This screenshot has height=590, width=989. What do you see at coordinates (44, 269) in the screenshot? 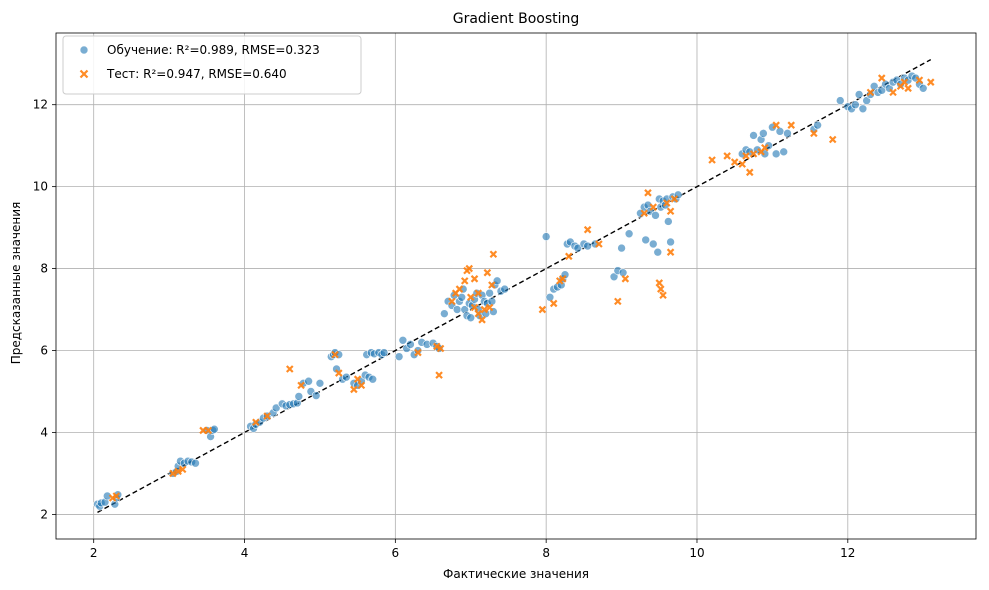
I see `y-tick-label: 8` at bounding box center [44, 269].